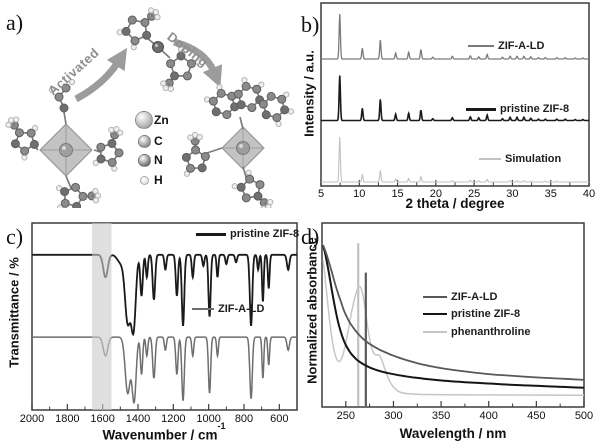 This screenshot has height=447, width=600. What do you see at coordinates (476, 332) in the screenshot?
I see `uvvis-legend-phenanthroline: phenanthroline` at bounding box center [476, 332].